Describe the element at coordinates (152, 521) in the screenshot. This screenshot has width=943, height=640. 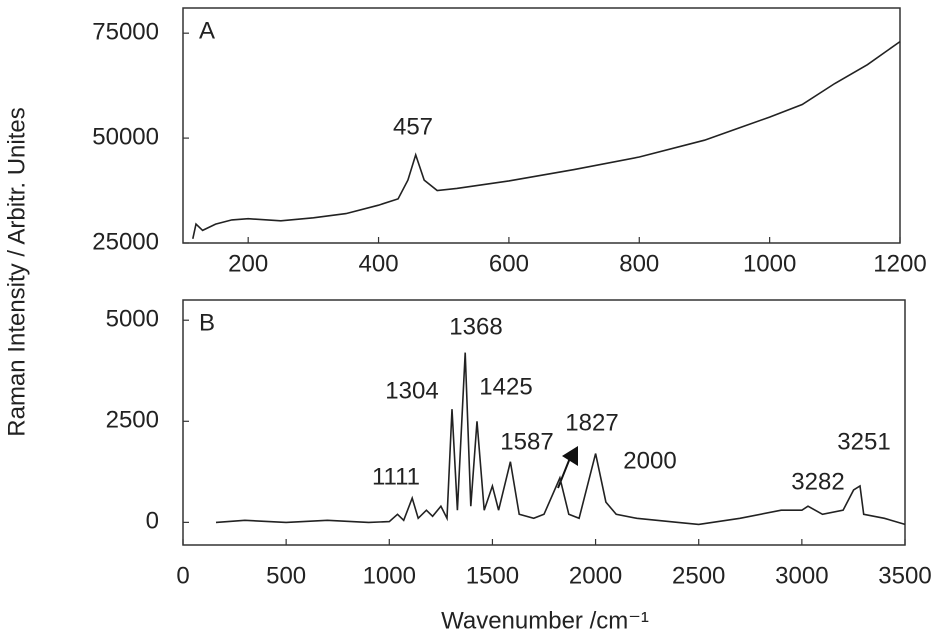
I see `y-tick-label: 0` at that location.